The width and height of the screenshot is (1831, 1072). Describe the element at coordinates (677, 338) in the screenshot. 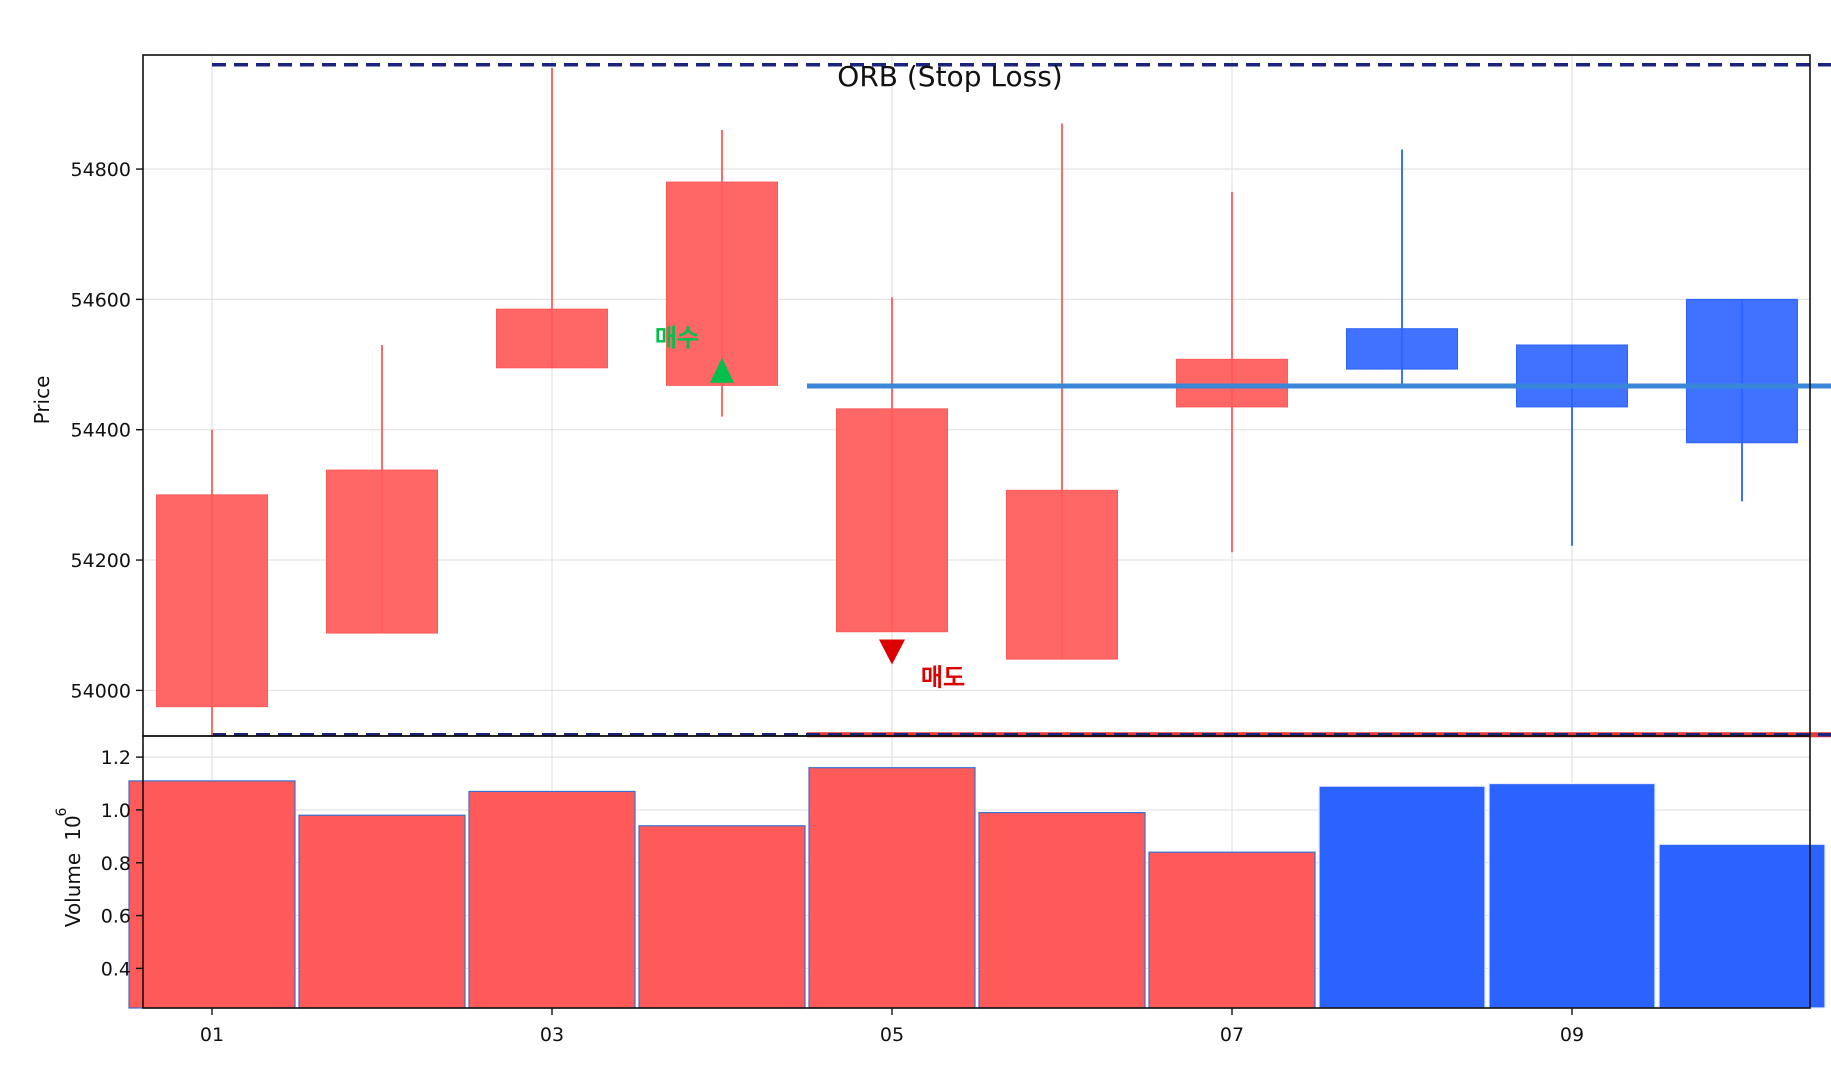

I see `buy-marker-label: 매수` at that location.